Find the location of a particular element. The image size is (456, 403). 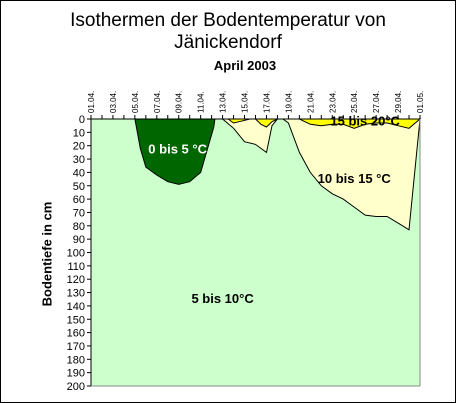

x-tick-label: 01.04. is located at coordinates (91, 102).